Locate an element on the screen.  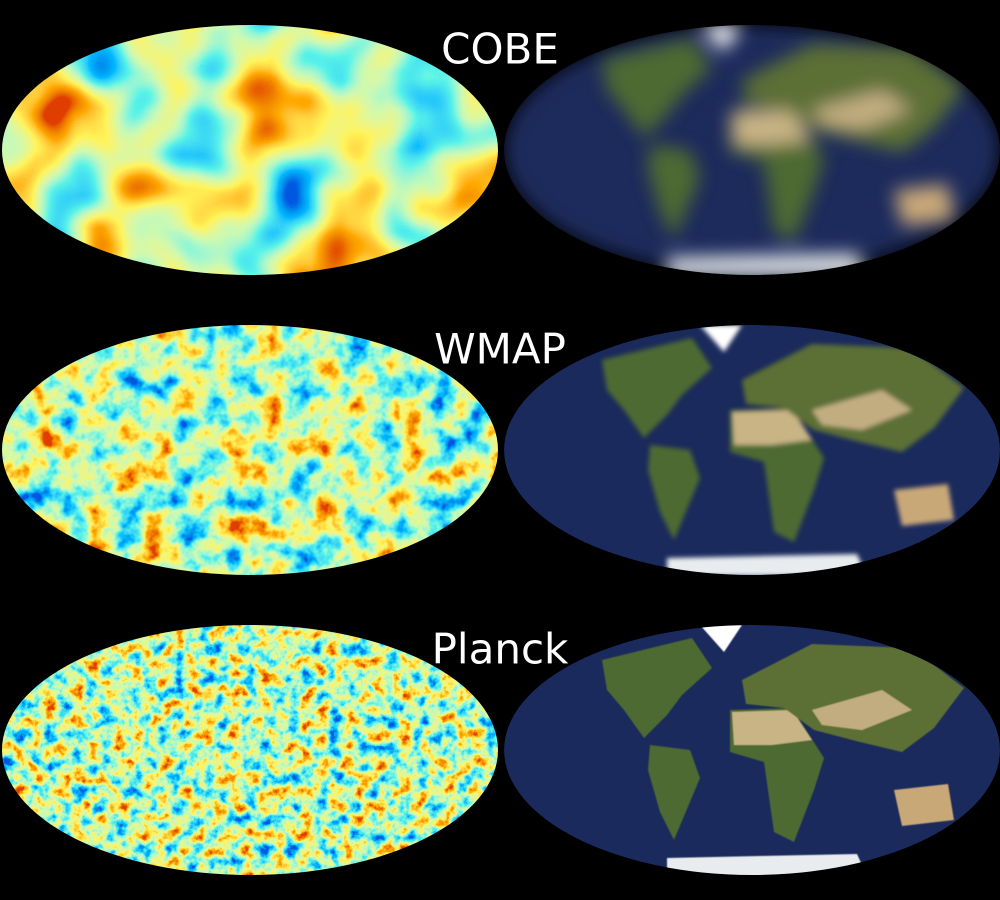
panel-label: COBE is located at coordinates (500, 49).